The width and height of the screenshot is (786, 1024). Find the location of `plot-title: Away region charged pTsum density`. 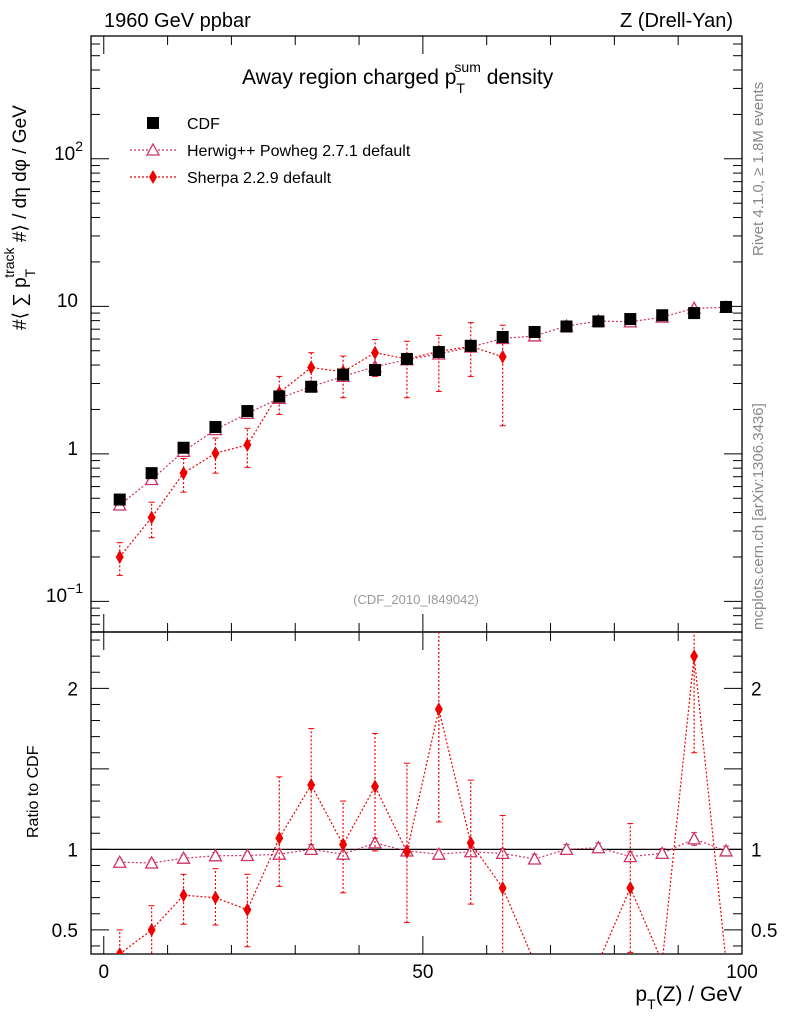

plot-title: Away region charged pTsum density is located at coordinates (398, 77).